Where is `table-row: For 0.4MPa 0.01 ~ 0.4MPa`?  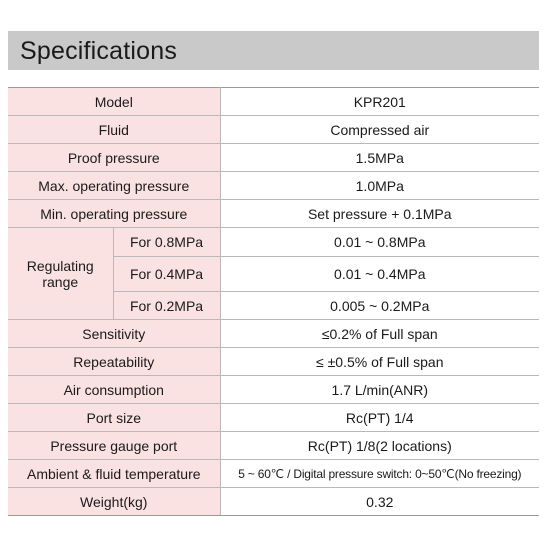
table-row: For 0.4MPa 0.01 ~ 0.4MPa is located at coordinates (274, 274).